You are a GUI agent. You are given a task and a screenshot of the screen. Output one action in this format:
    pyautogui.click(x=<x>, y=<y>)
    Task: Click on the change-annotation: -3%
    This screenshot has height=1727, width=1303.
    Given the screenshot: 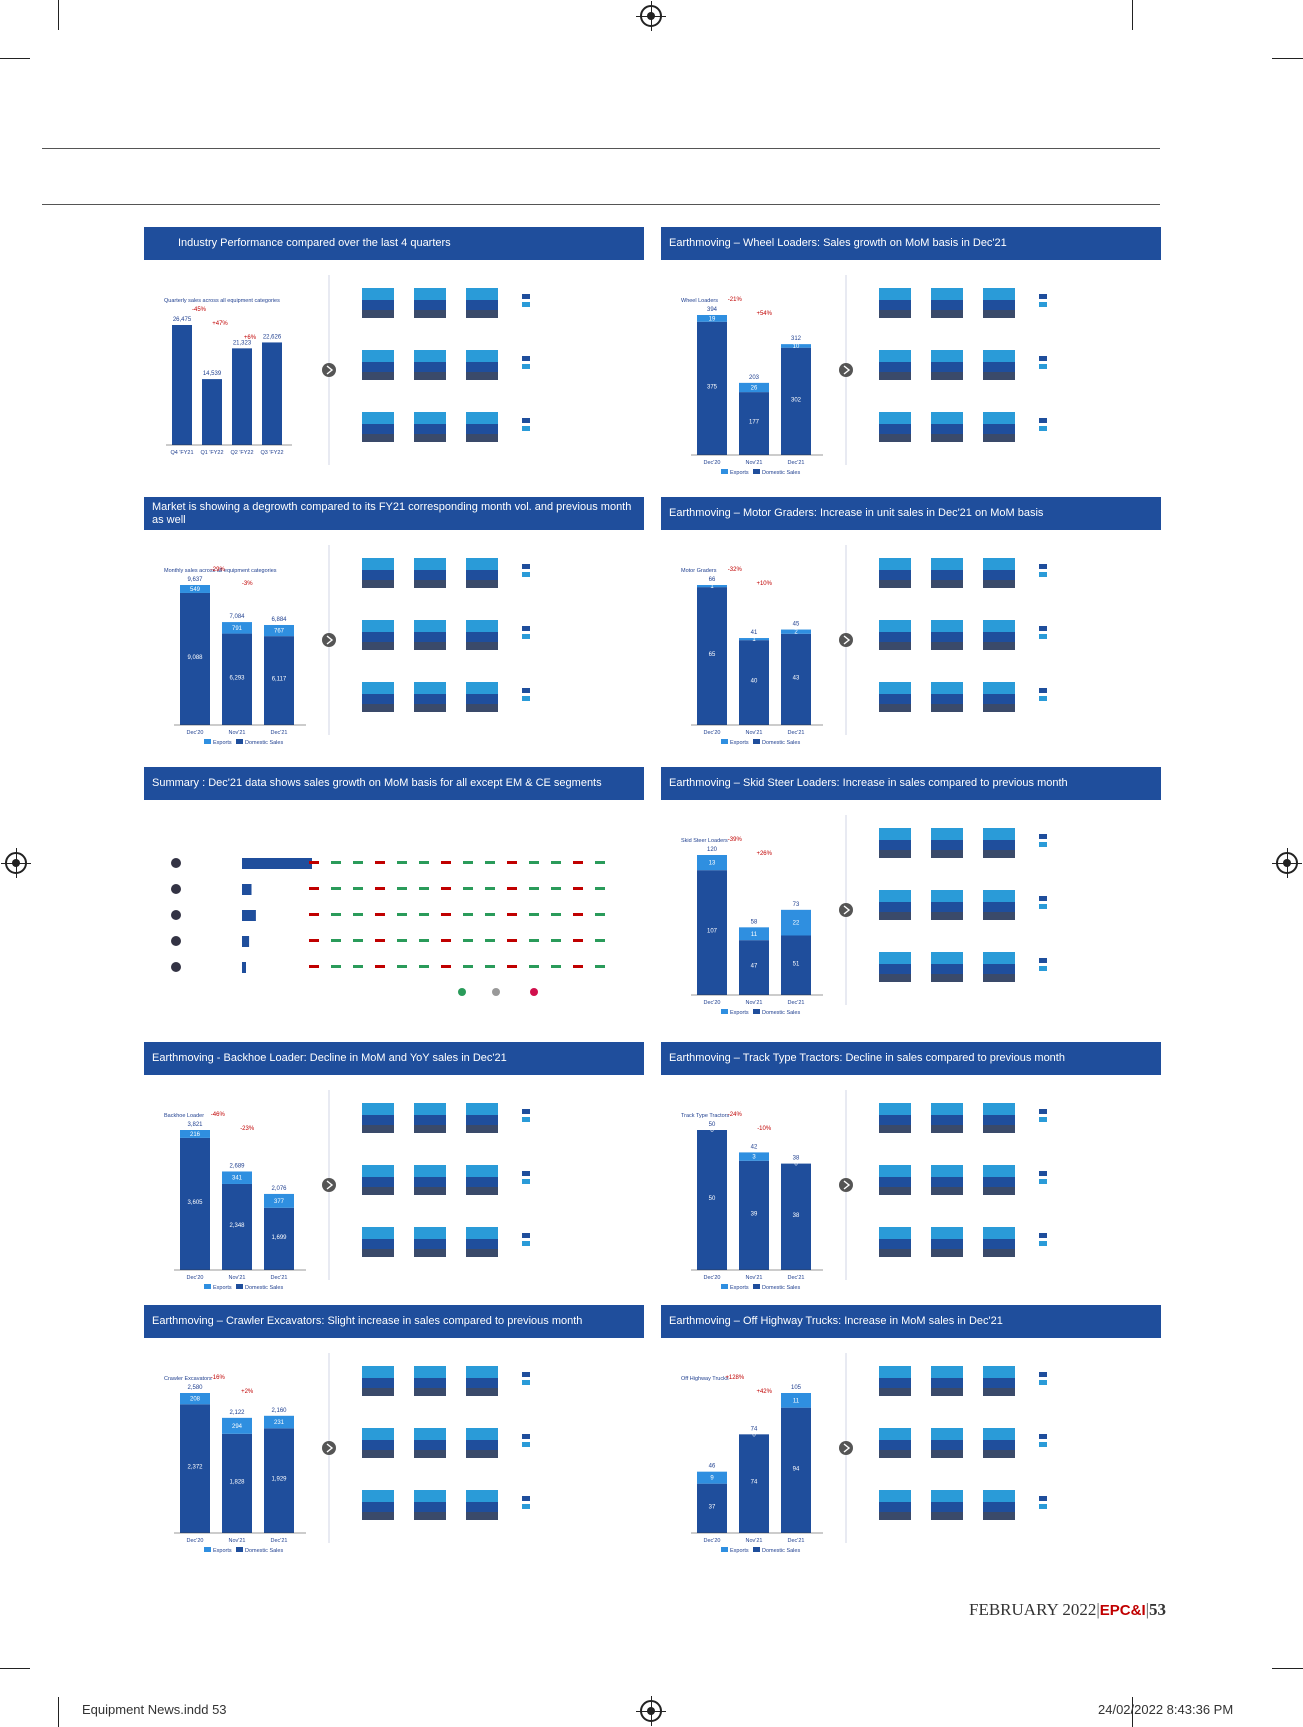 What is the action you would take?
    pyautogui.click(x=247, y=584)
    